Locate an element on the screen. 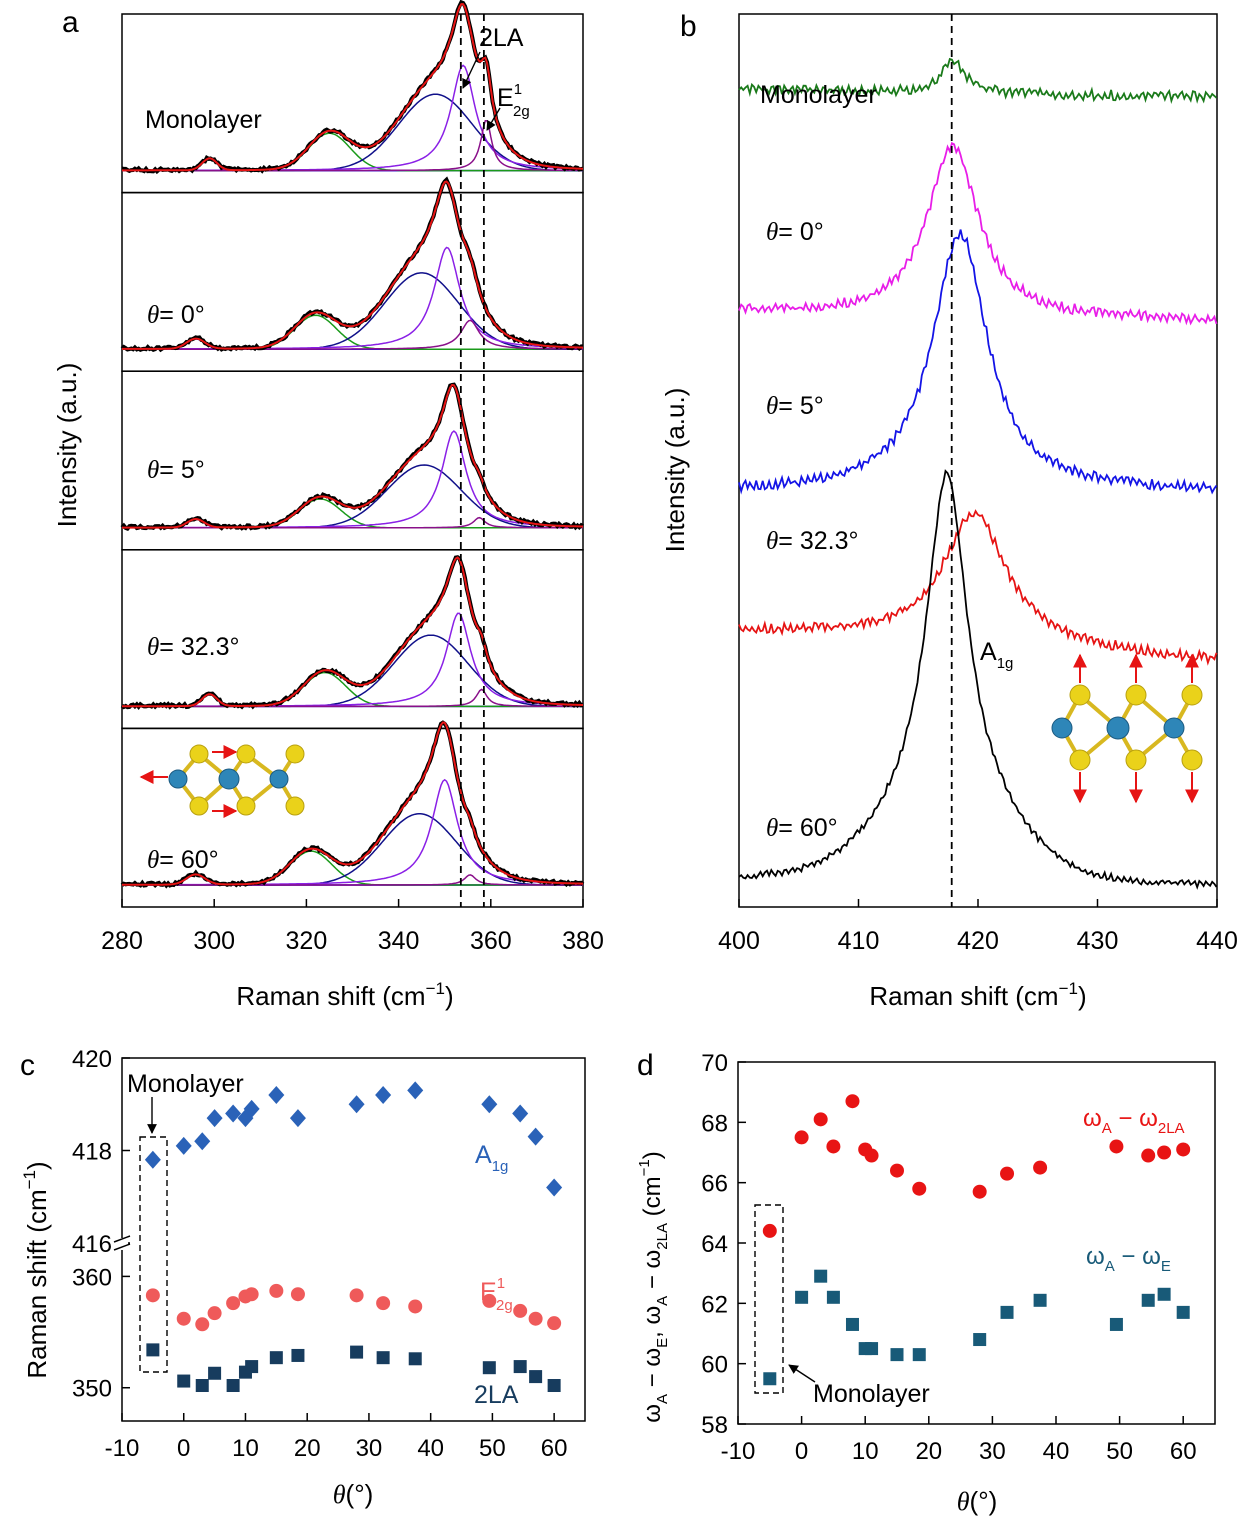 The height and width of the screenshot is (1527, 1245). panel-c-x-tick-label: 50 is located at coordinates (492, 1448).